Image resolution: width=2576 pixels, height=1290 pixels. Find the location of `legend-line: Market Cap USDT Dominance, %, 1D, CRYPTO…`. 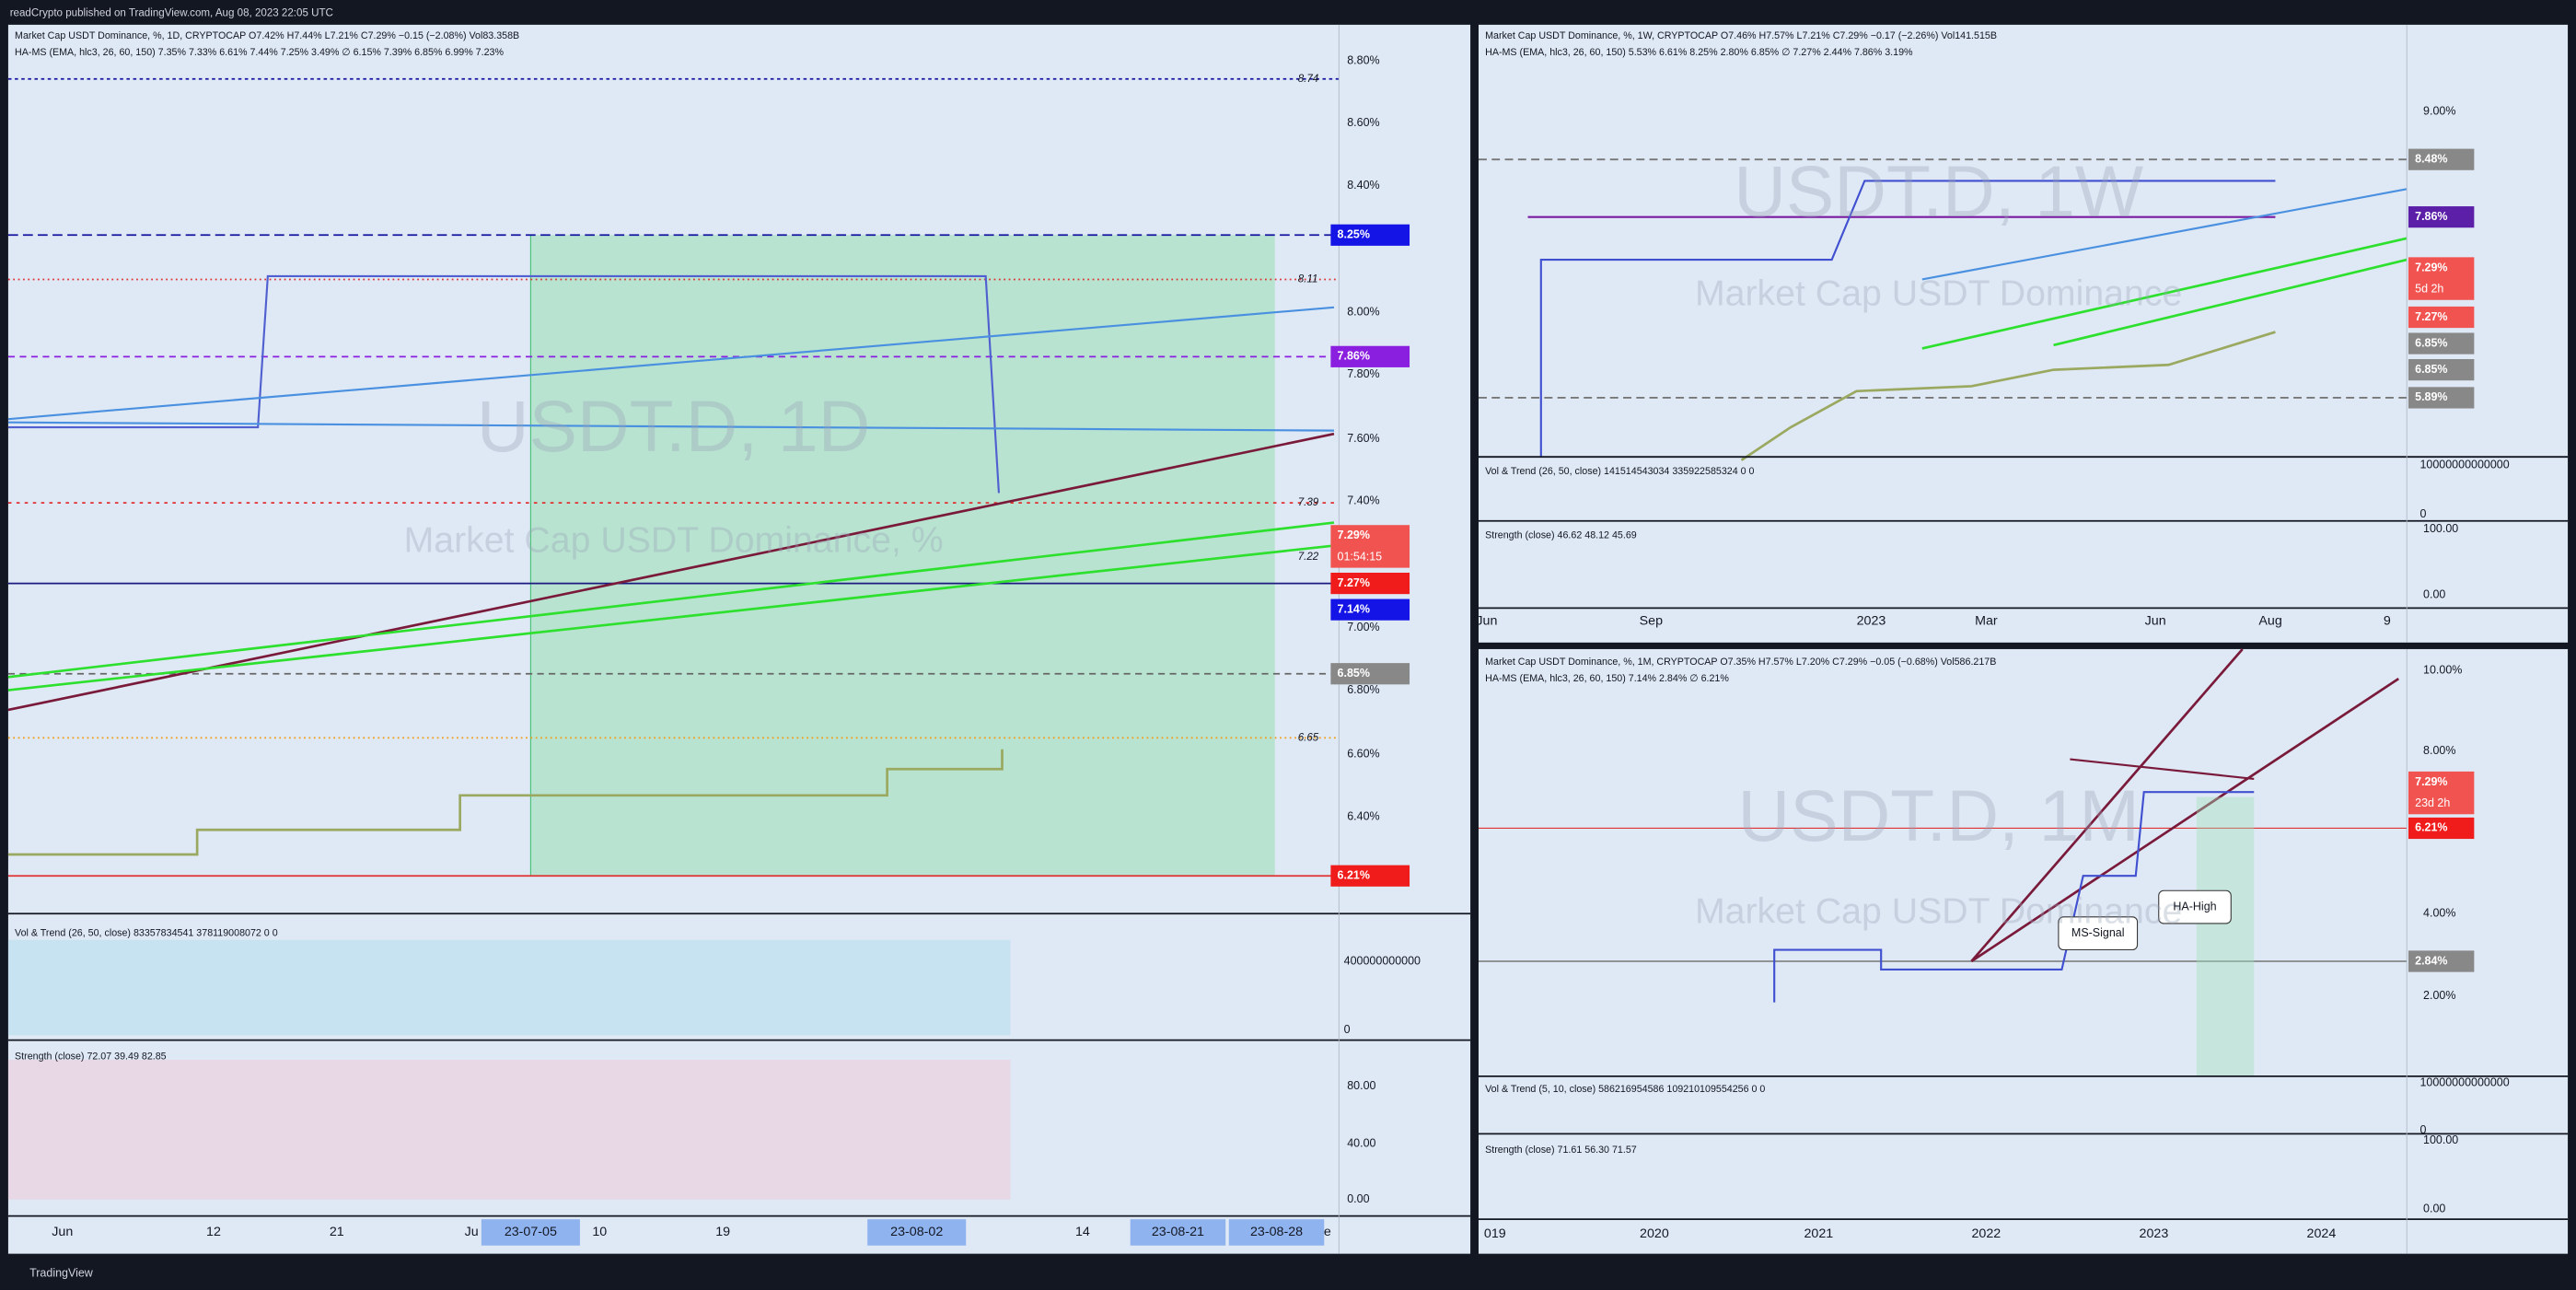

legend-line: Market Cap USDT Dominance, %, 1D, CRYPTO… is located at coordinates (267, 35).